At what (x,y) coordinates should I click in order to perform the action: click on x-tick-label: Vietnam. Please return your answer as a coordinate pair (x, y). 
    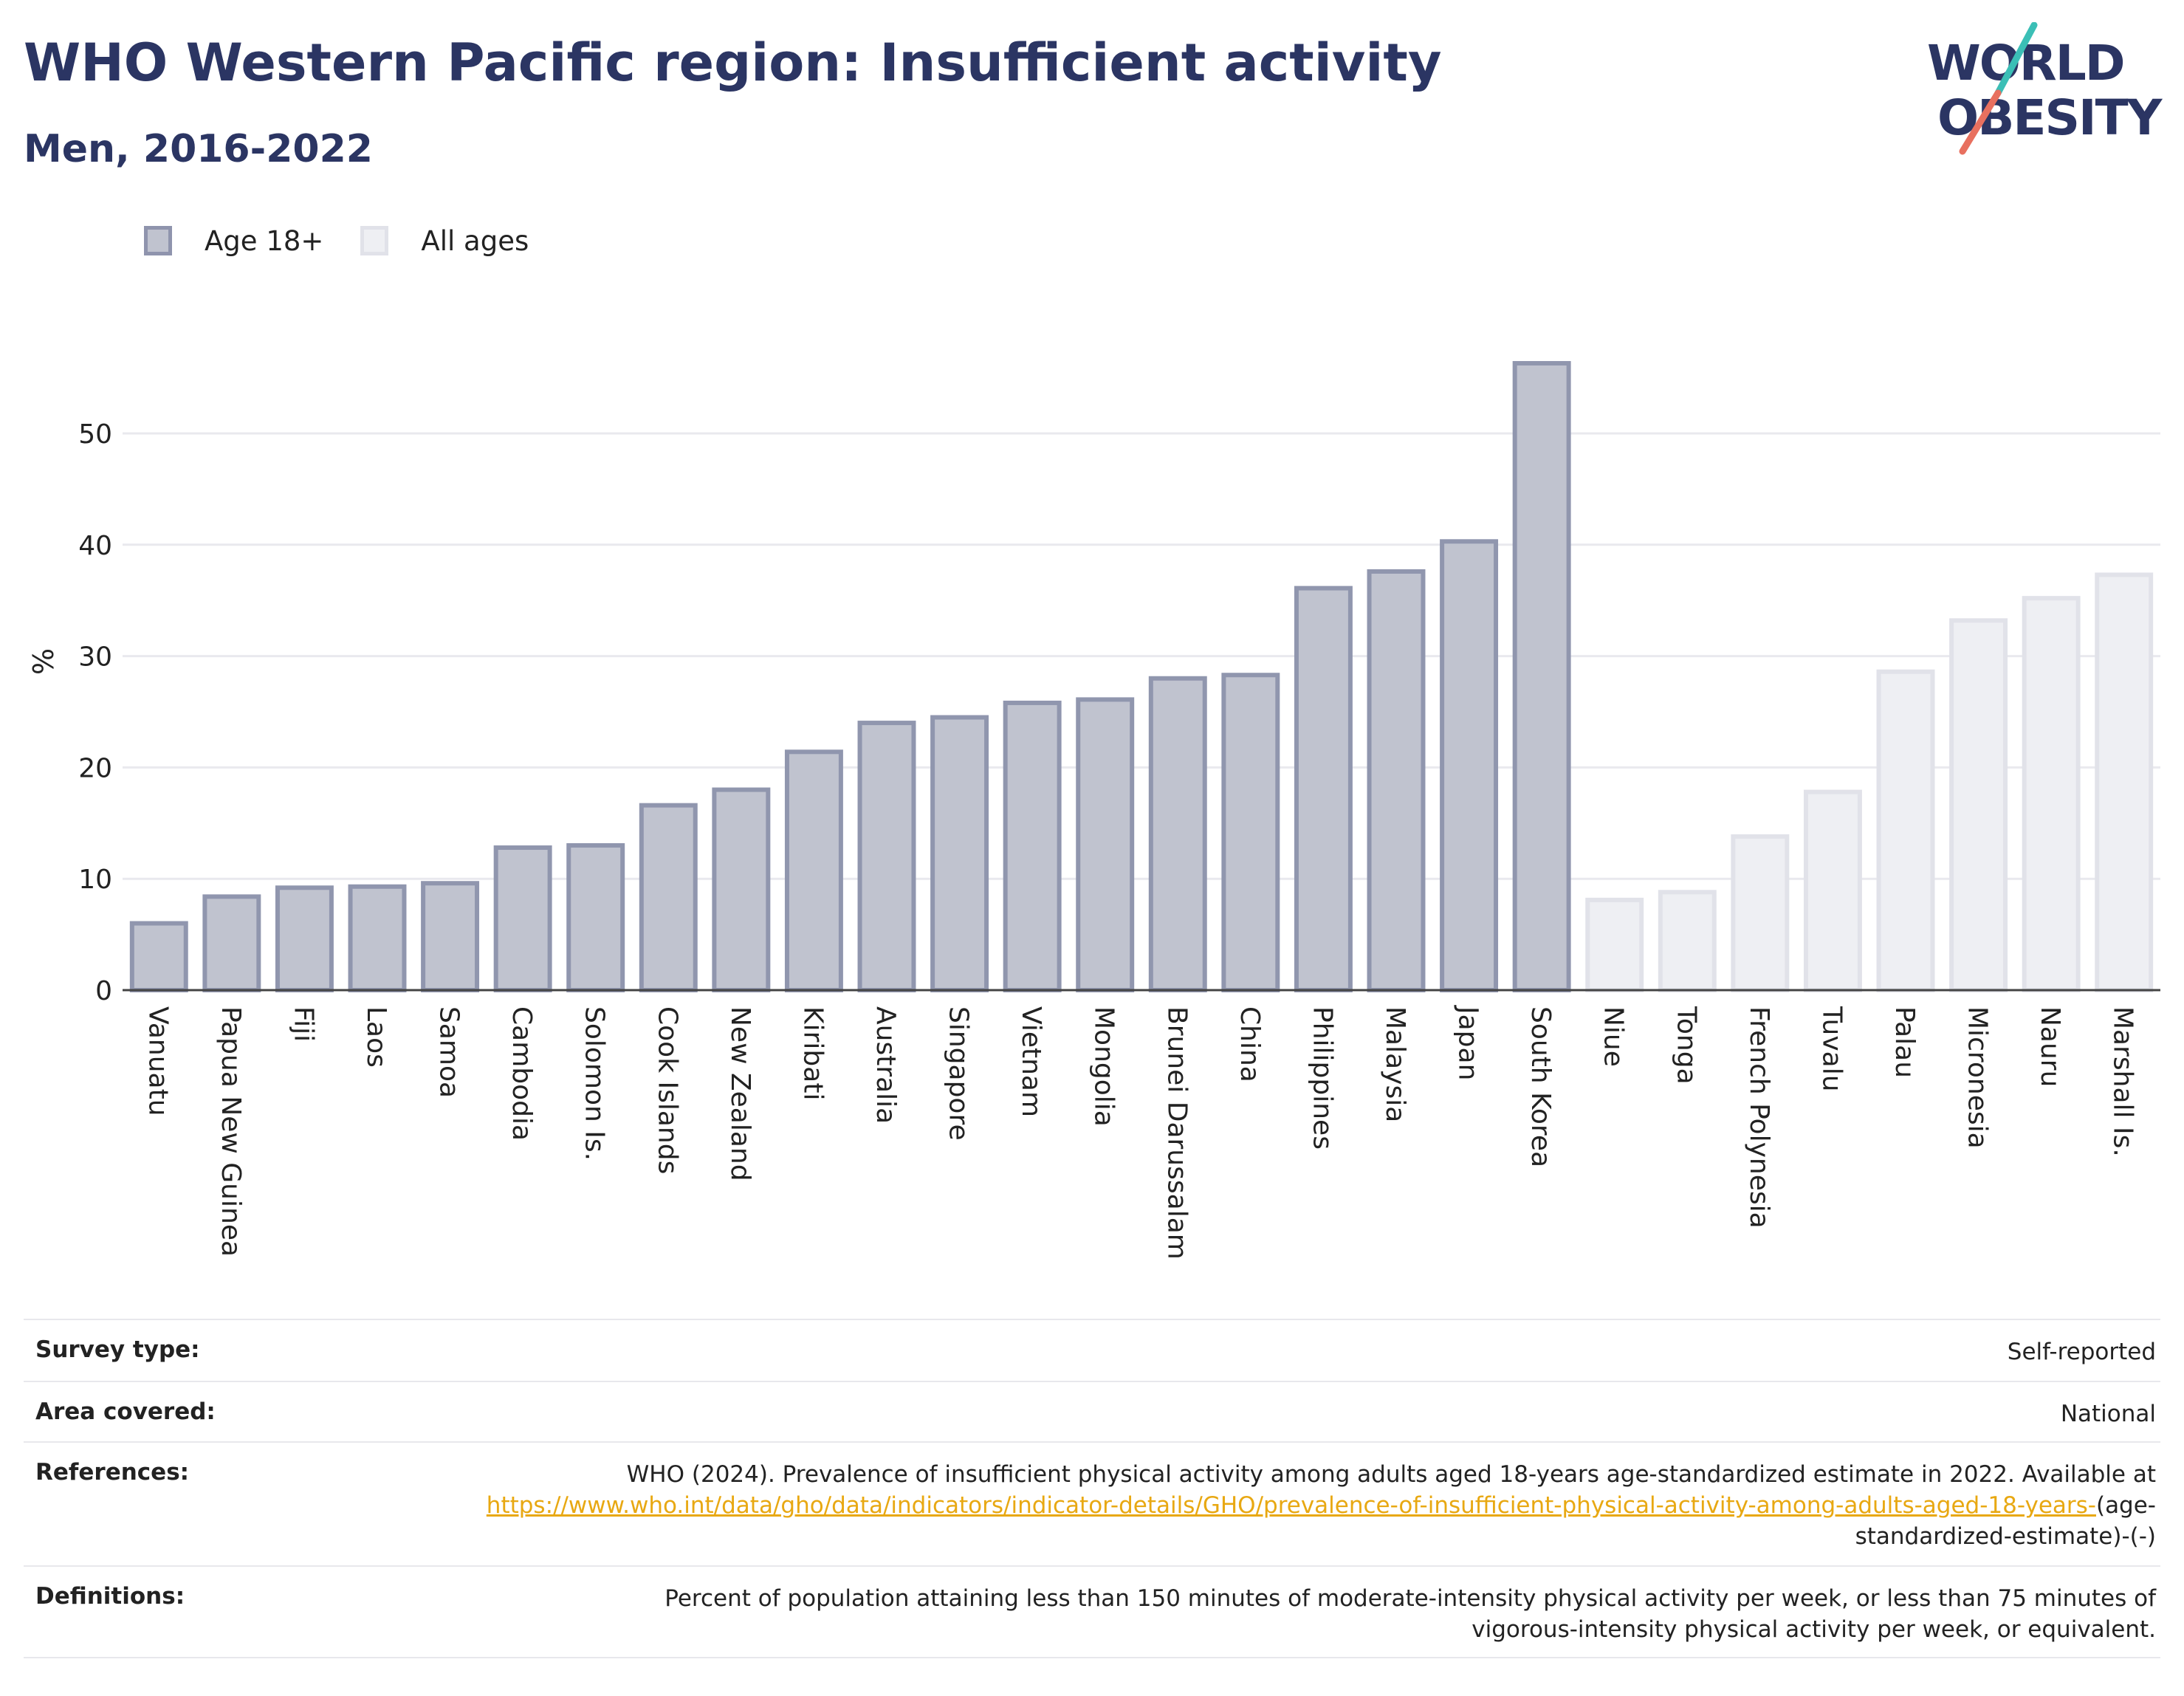
    Looking at the image, I should click on (1031, 1061).